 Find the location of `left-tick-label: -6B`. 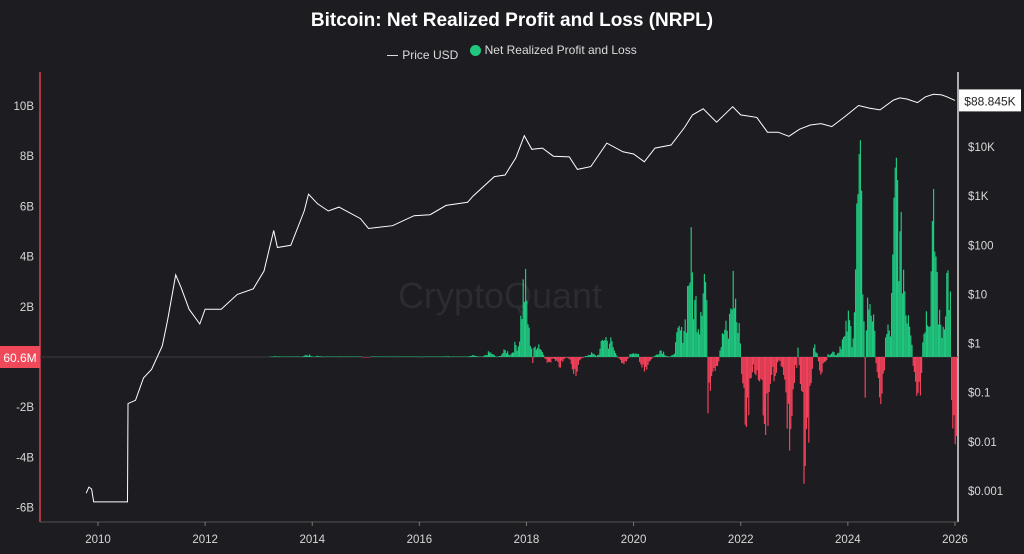

left-tick-label: -6B is located at coordinates (25, 509).